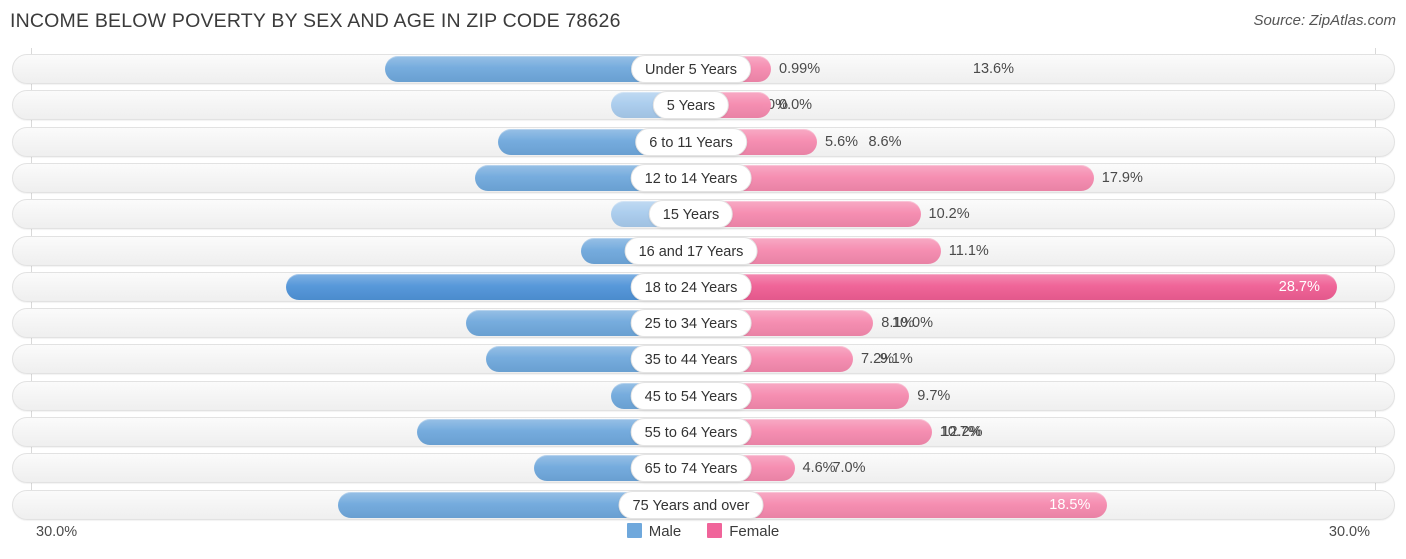  I want to click on legend-item-female: Female, so click(743, 531).